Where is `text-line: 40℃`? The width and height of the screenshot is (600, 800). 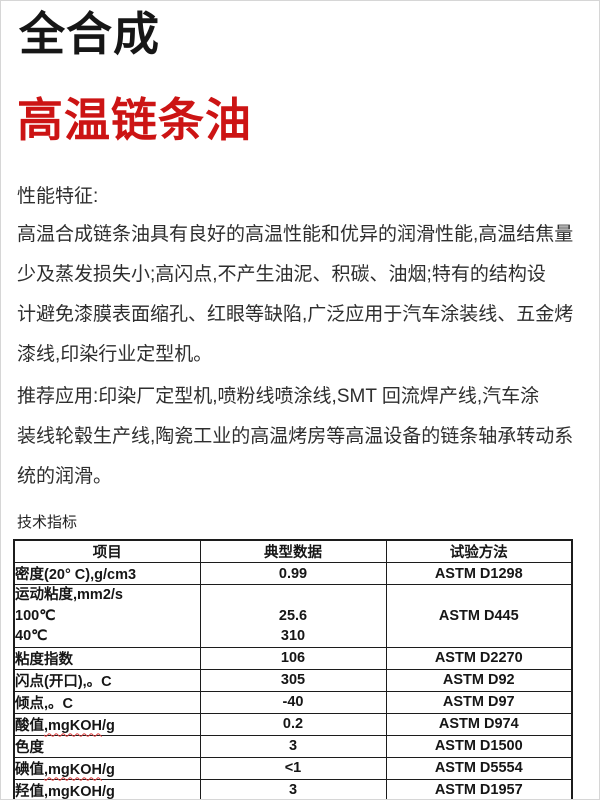 text-line: 40℃ is located at coordinates (31, 636).